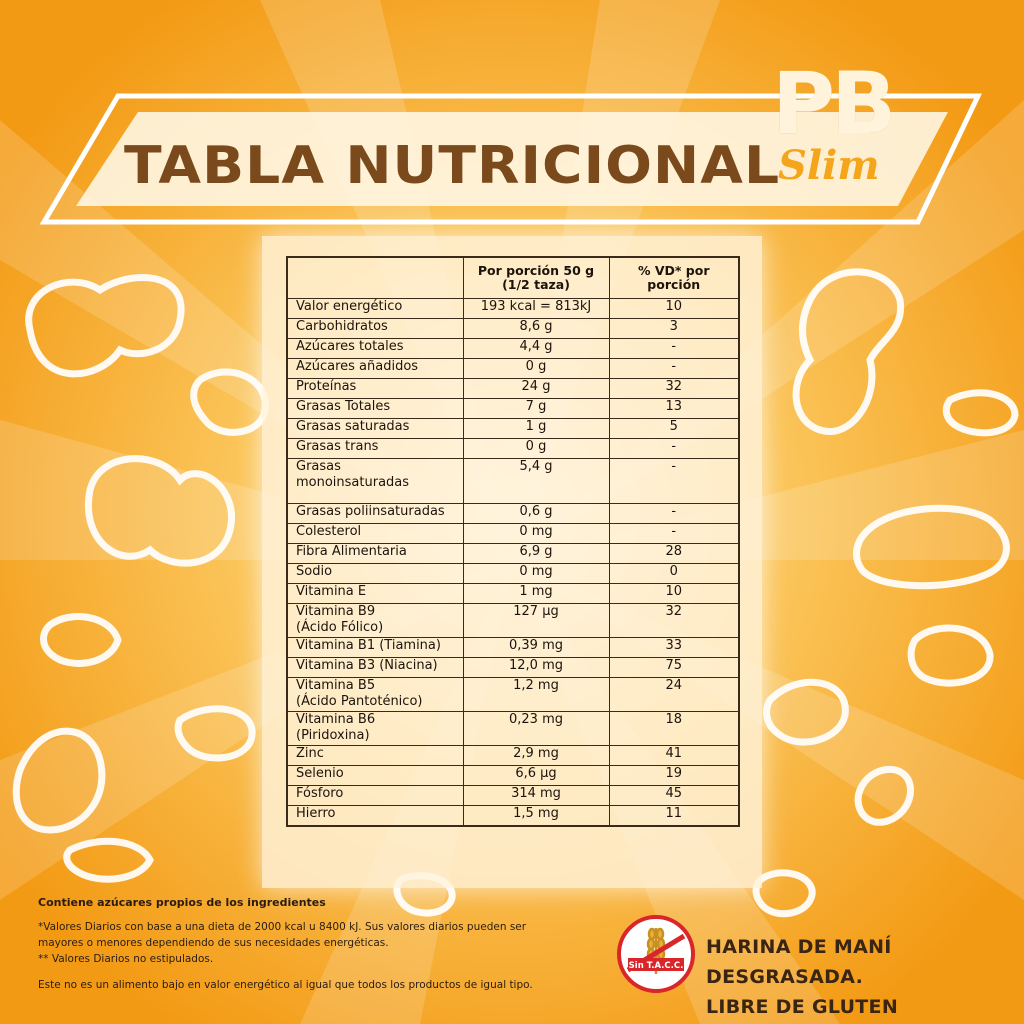  I want to click on table-row: Selenio 6,6 µg 19, so click(513, 775).